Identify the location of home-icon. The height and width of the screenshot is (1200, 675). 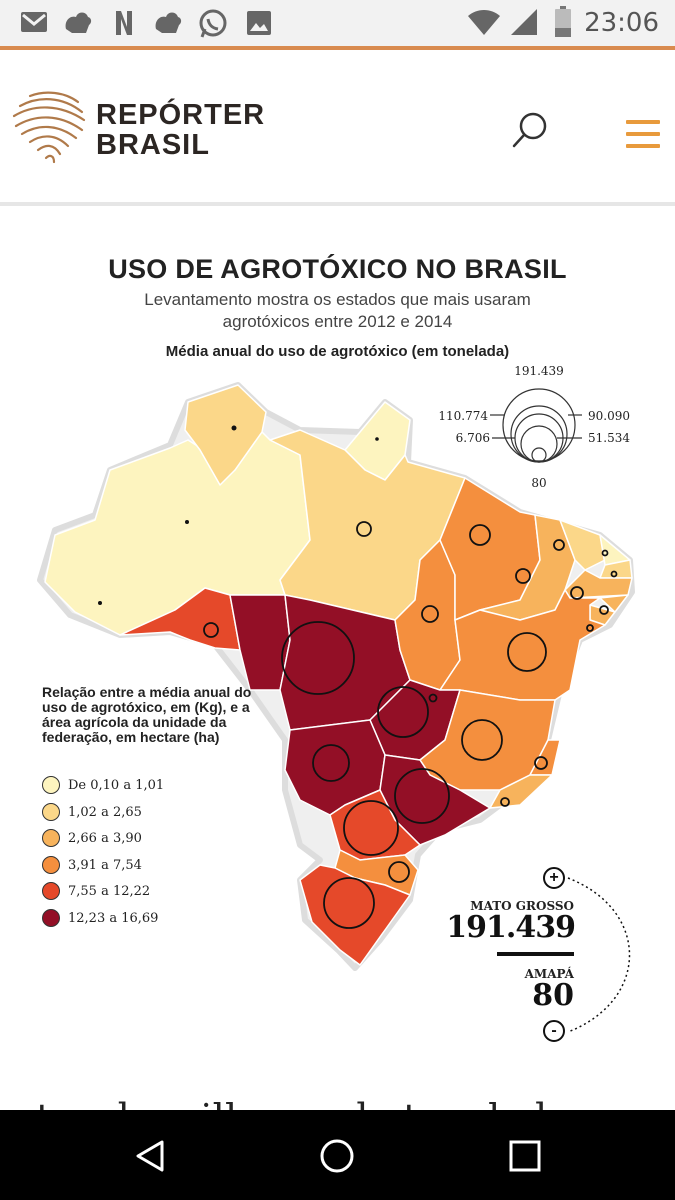
(337, 1156).